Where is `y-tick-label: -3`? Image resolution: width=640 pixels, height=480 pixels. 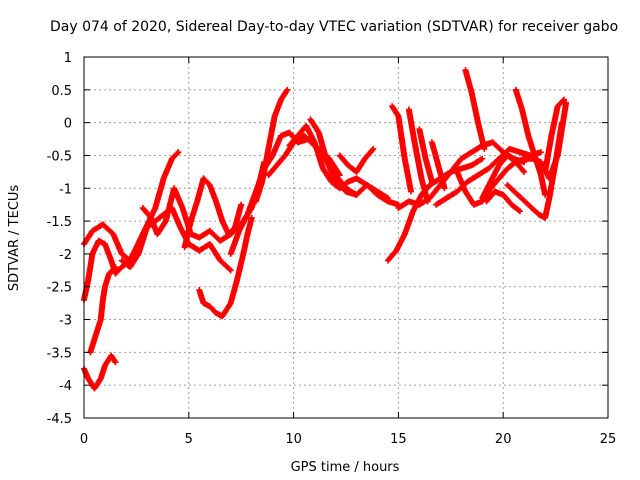
y-tick-label: -3 is located at coordinates (65, 321).